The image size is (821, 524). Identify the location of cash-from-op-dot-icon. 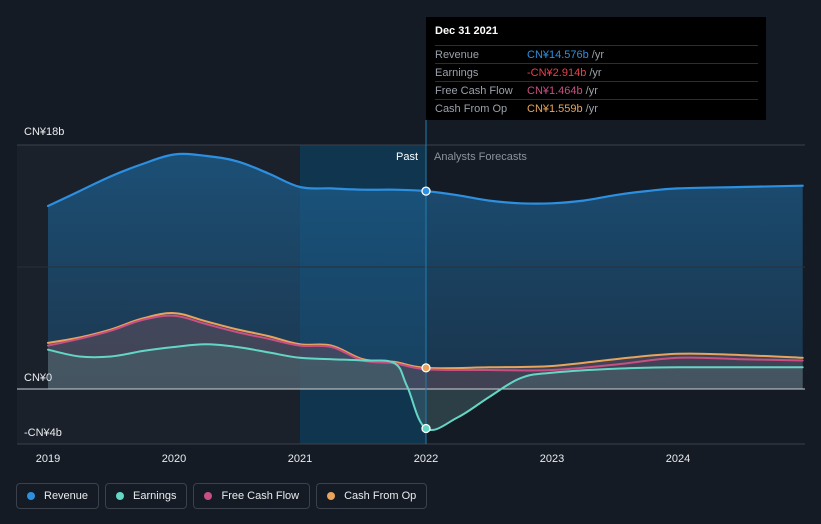
(331, 496).